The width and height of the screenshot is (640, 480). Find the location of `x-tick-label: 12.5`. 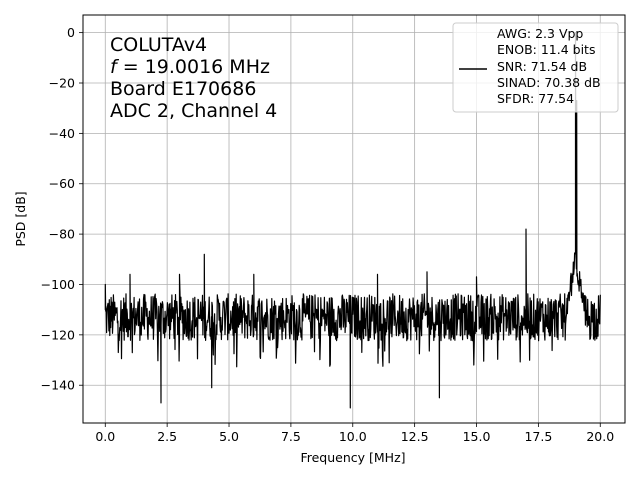

x-tick-label: 12.5 is located at coordinates (415, 436).